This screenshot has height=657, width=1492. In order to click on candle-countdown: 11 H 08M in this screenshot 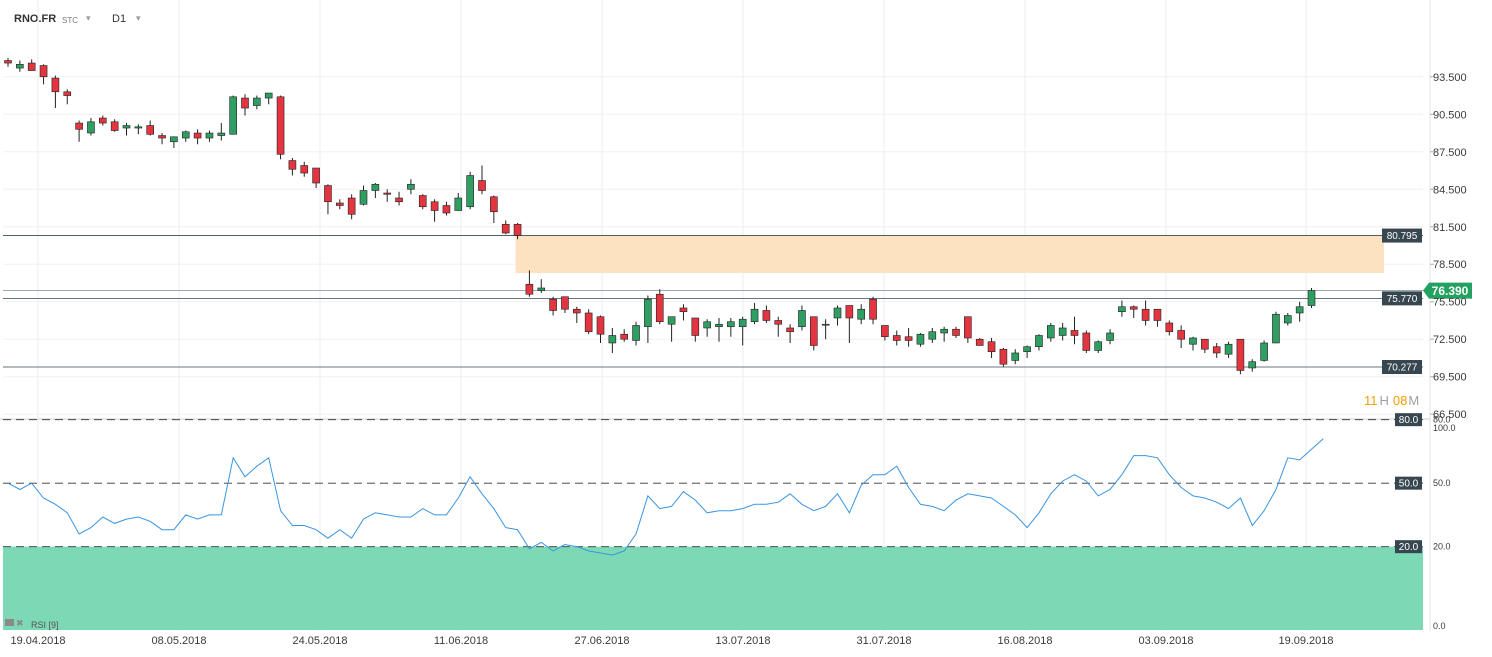, I will do `click(1391, 400)`.